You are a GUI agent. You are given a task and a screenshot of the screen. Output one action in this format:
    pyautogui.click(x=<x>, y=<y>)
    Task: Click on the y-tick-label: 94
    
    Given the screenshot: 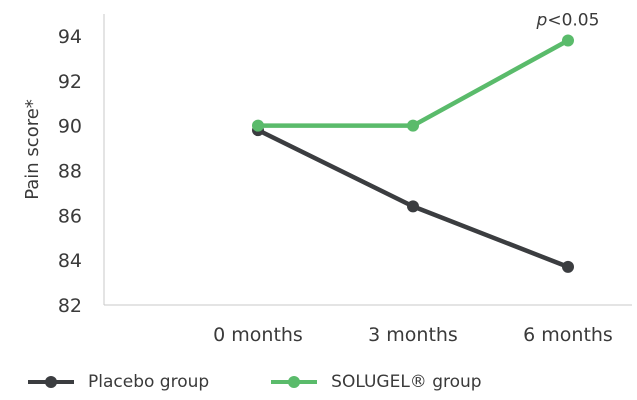 What is the action you would take?
    pyautogui.click(x=70, y=37)
    